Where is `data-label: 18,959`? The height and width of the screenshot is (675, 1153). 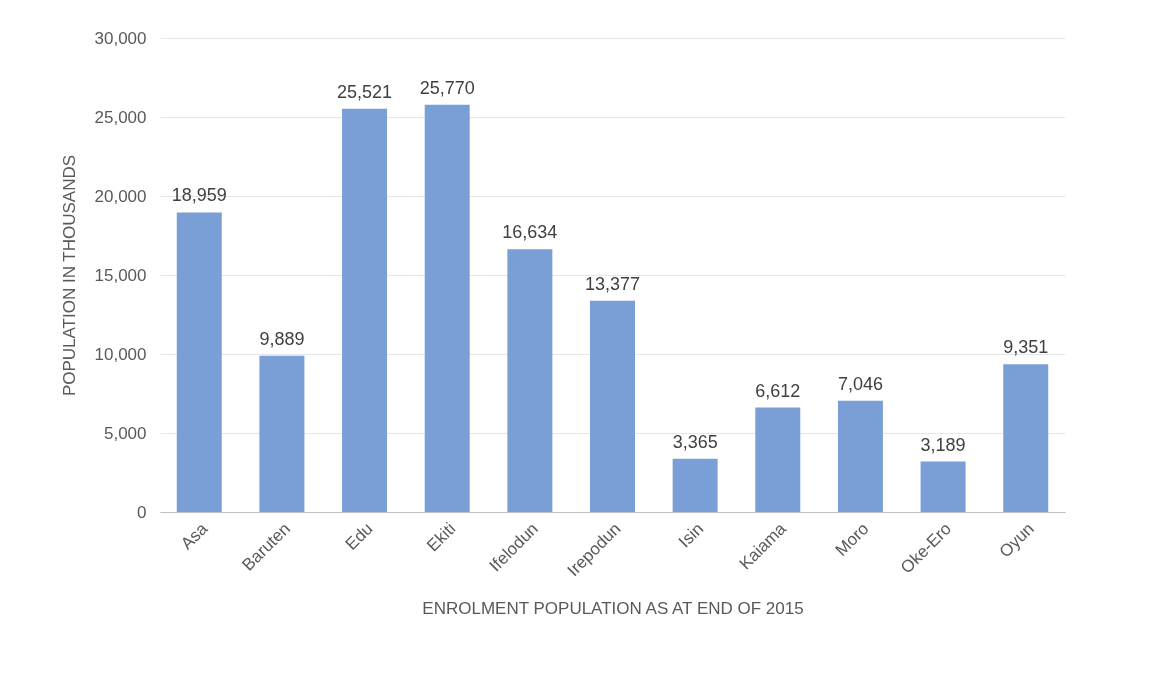 data-label: 18,959 is located at coordinates (199, 195).